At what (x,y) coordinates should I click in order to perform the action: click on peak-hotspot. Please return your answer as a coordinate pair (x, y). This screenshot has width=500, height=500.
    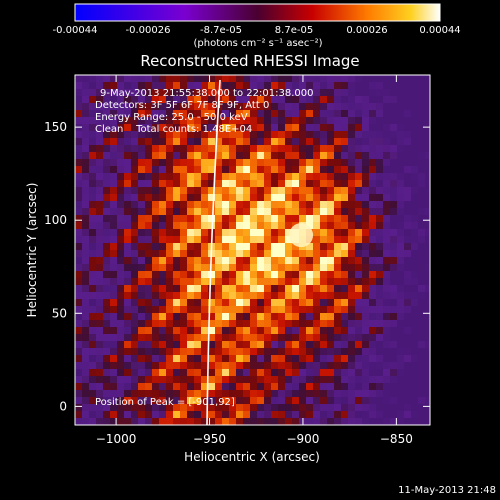
    Looking at the image, I should click on (301, 235).